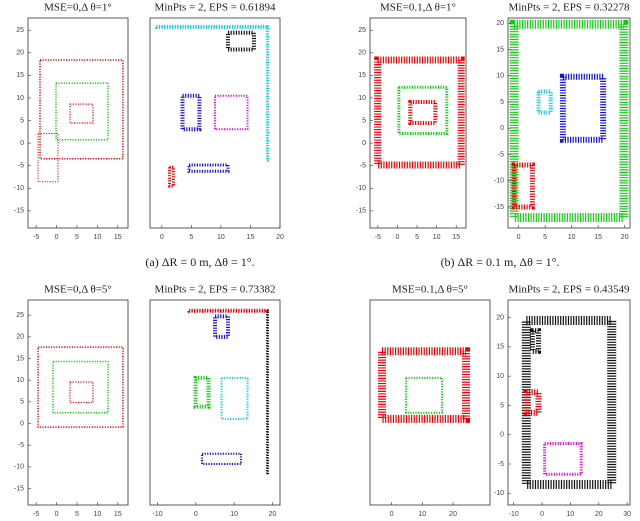 The height and width of the screenshot is (521, 640). Describe the element at coordinates (78, 8) in the screenshot. I see `panel-title: MSE=0,Δ θ=1°` at that location.